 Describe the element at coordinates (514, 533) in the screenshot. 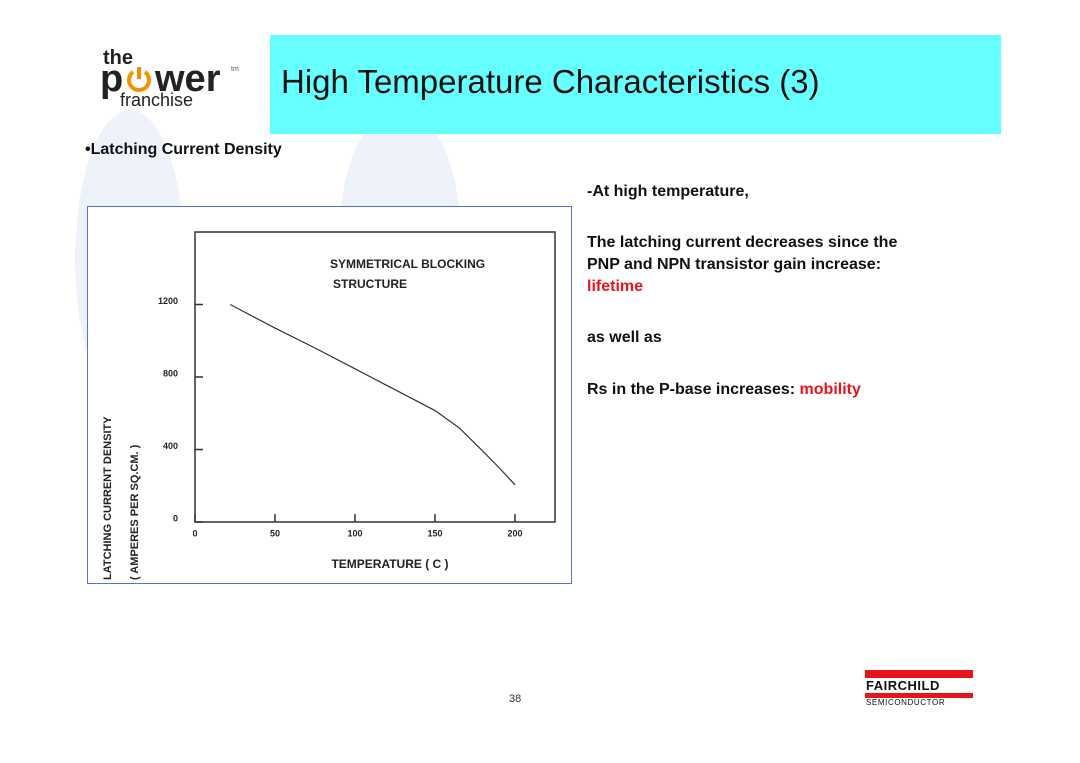

I see `x-tick-label: 200` at that location.